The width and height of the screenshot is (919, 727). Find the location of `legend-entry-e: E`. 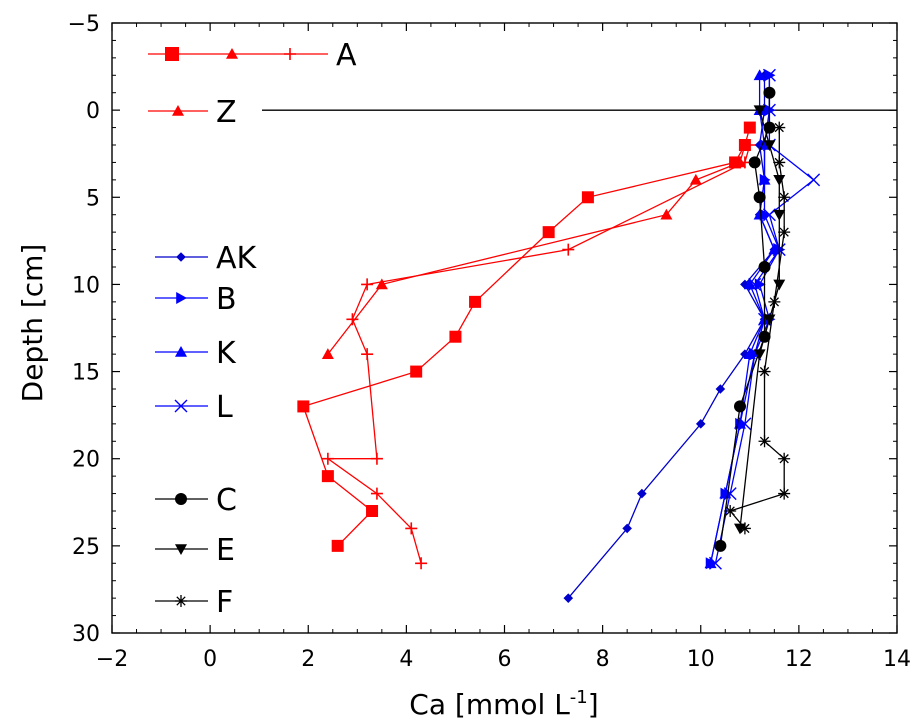

legend-entry-e: E is located at coordinates (195, 550).